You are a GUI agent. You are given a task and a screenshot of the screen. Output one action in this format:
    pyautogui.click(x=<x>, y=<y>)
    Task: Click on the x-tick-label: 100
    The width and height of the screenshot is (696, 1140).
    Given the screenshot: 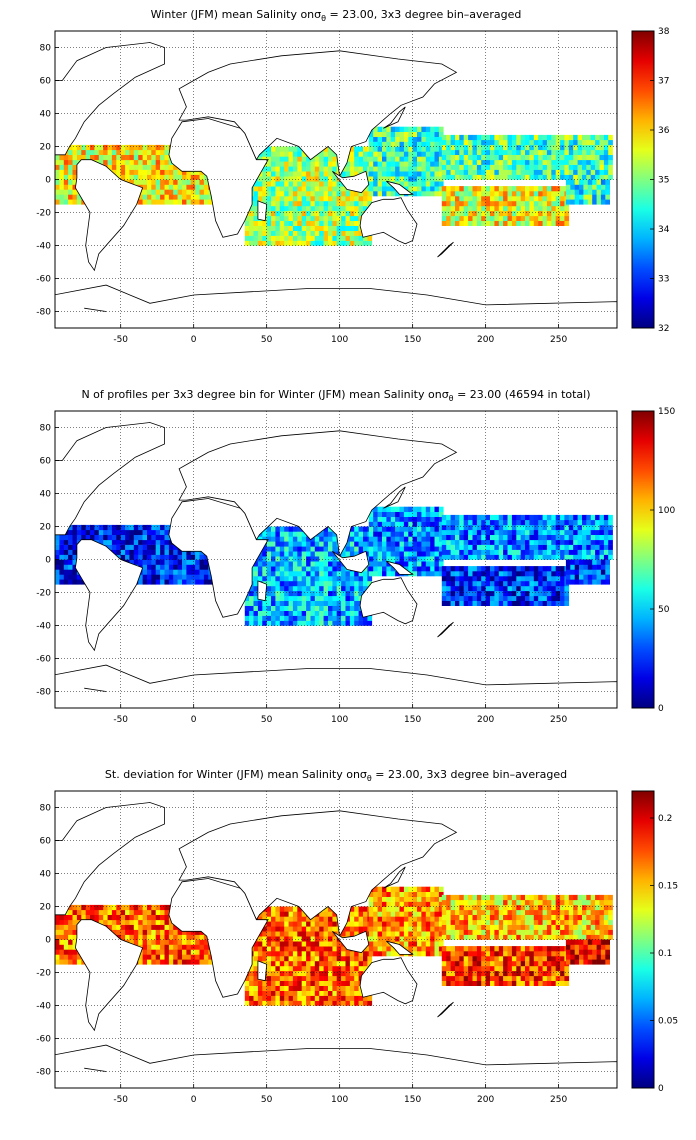 What is the action you would take?
    pyautogui.click(x=339, y=720)
    